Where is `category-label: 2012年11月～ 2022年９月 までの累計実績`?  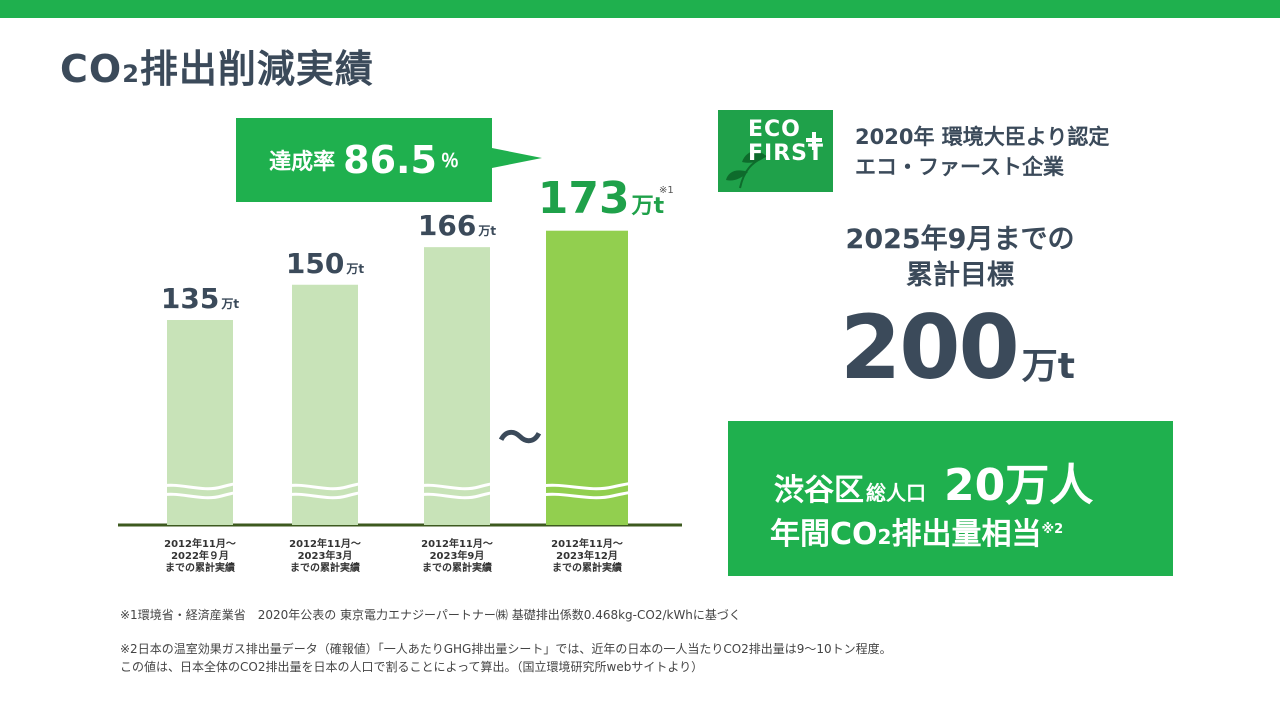 category-label: 2012年11月～ 2022年９月 までの累計実績 is located at coordinates (200, 556).